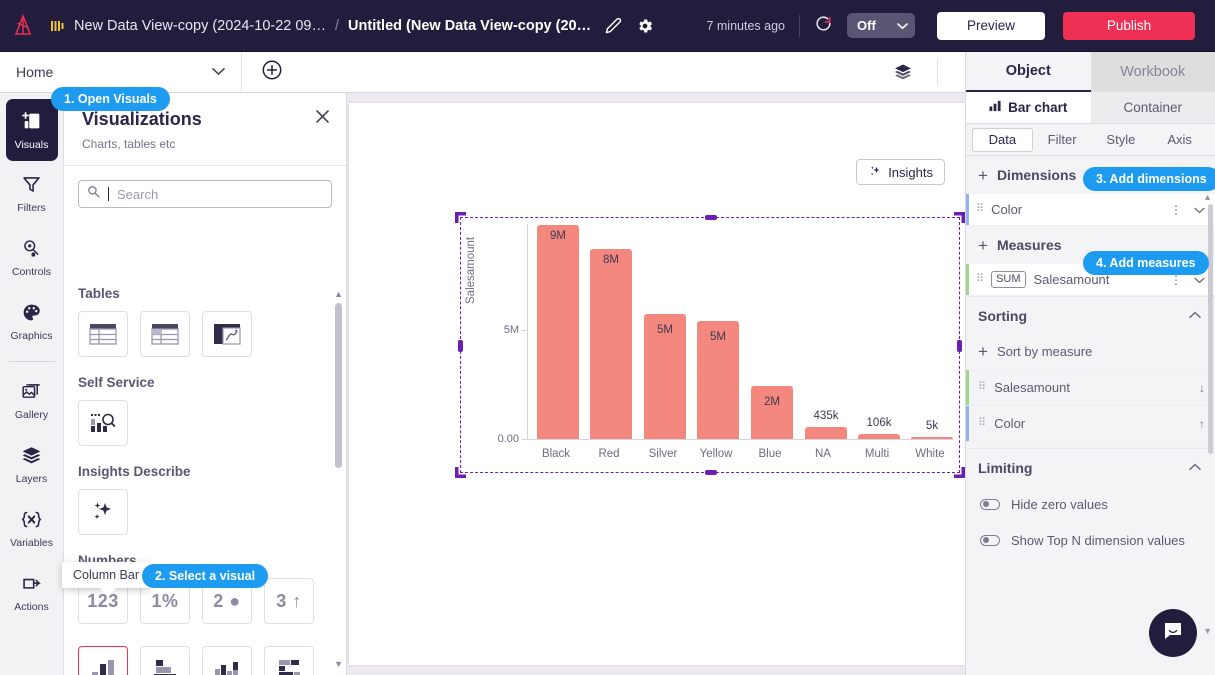 This screenshot has height=675, width=1215. Describe the element at coordinates (32, 194) in the screenshot. I see `sidebar-item-filters: Filters` at that location.